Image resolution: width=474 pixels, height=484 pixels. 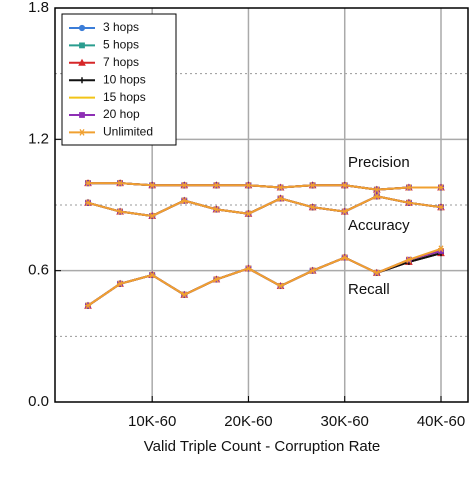 What do you see at coordinates (124, 79) in the screenshot?
I see `legend-label: 10 hops` at bounding box center [124, 79].